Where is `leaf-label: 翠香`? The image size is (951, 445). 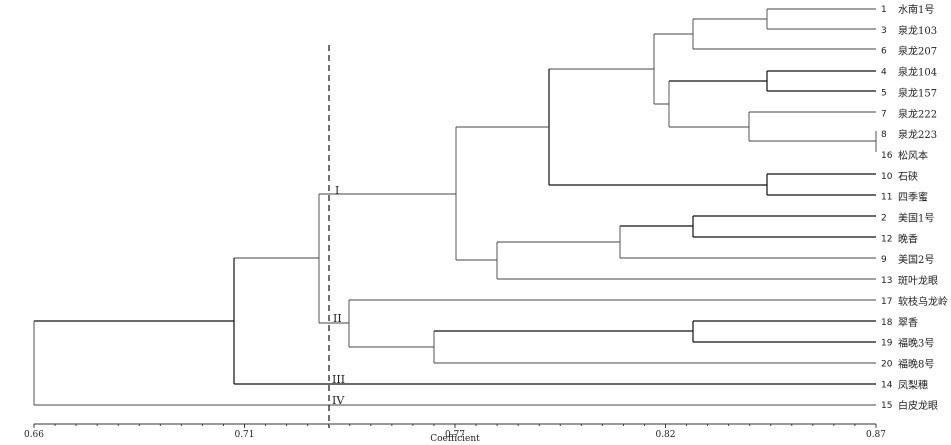
leaf-label: 翠香 is located at coordinates (908, 323).